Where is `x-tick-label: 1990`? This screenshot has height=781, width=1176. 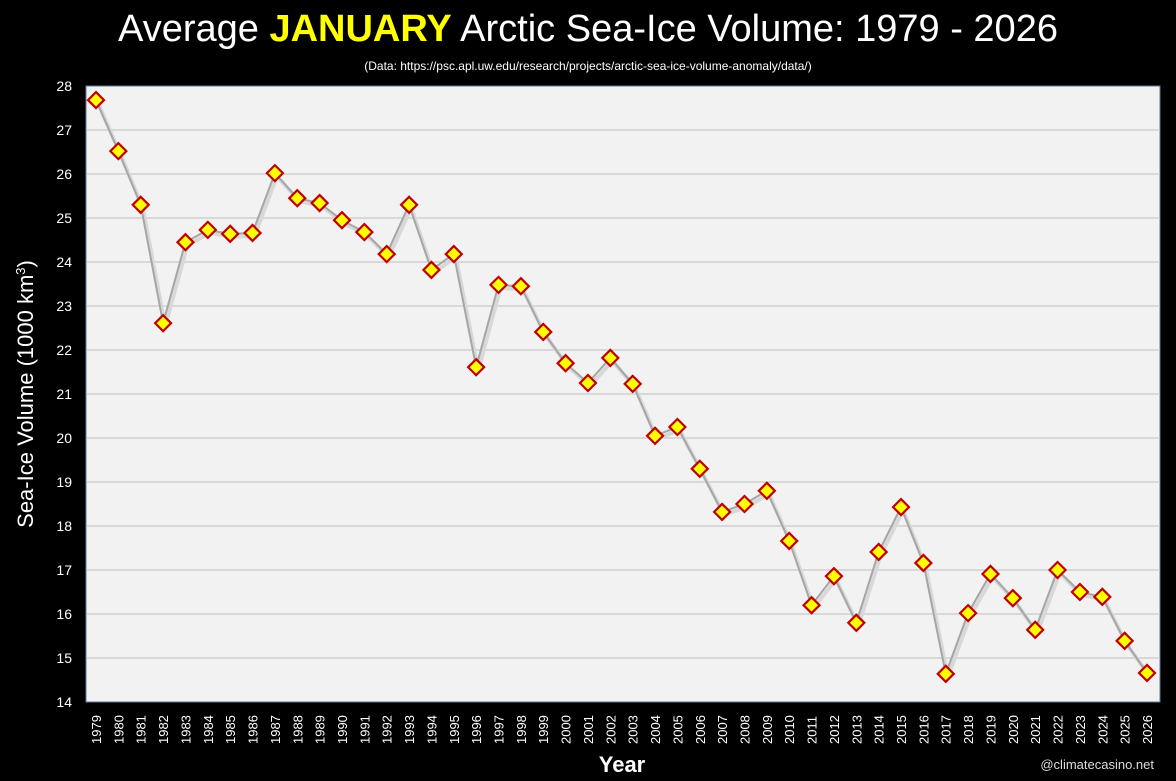
x-tick-label: 1990 is located at coordinates (342, 729).